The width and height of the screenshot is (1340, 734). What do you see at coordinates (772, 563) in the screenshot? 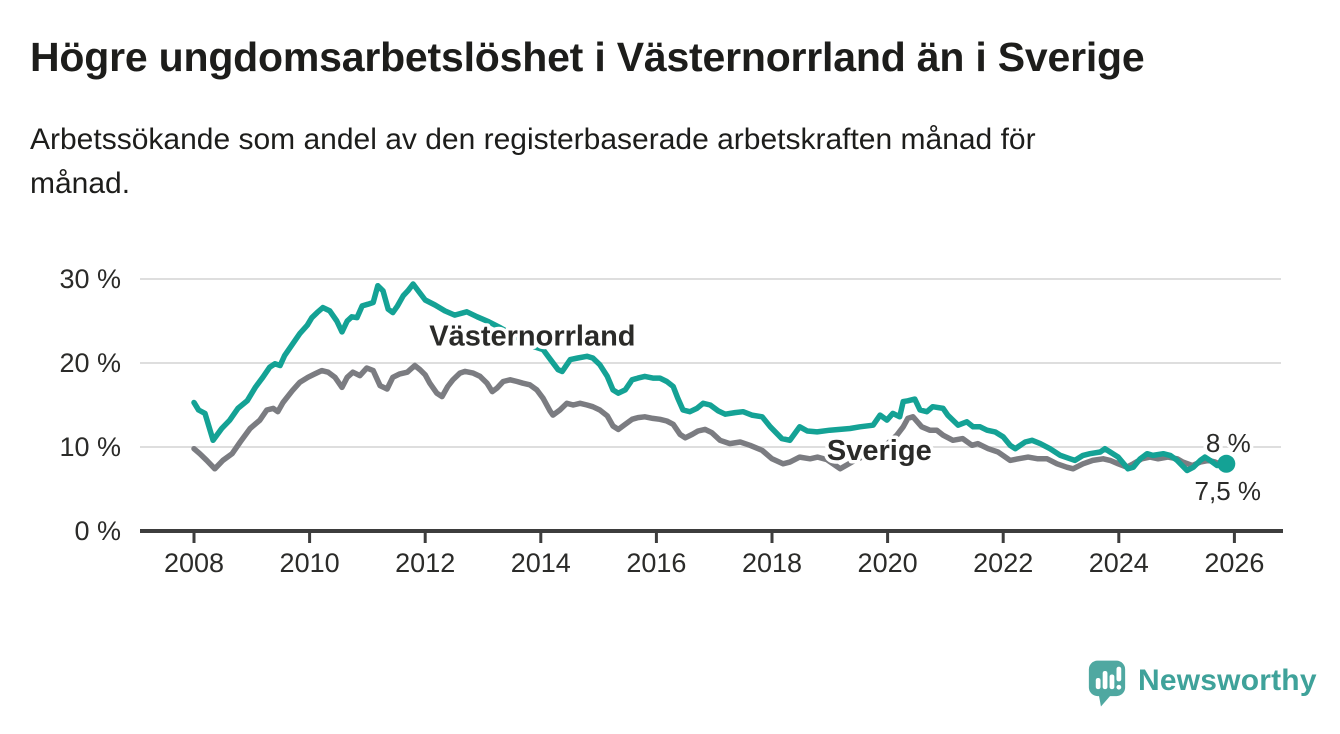
I see `x-axis-label: 2018` at bounding box center [772, 563].